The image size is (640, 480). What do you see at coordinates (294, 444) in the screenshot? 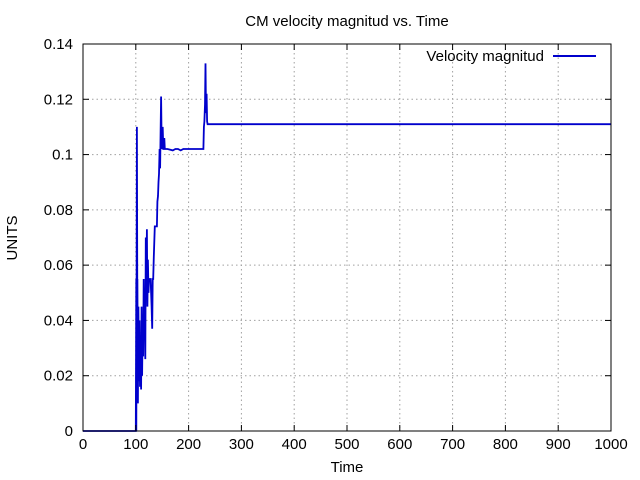
I see `x-tick-label: 400` at bounding box center [294, 444].